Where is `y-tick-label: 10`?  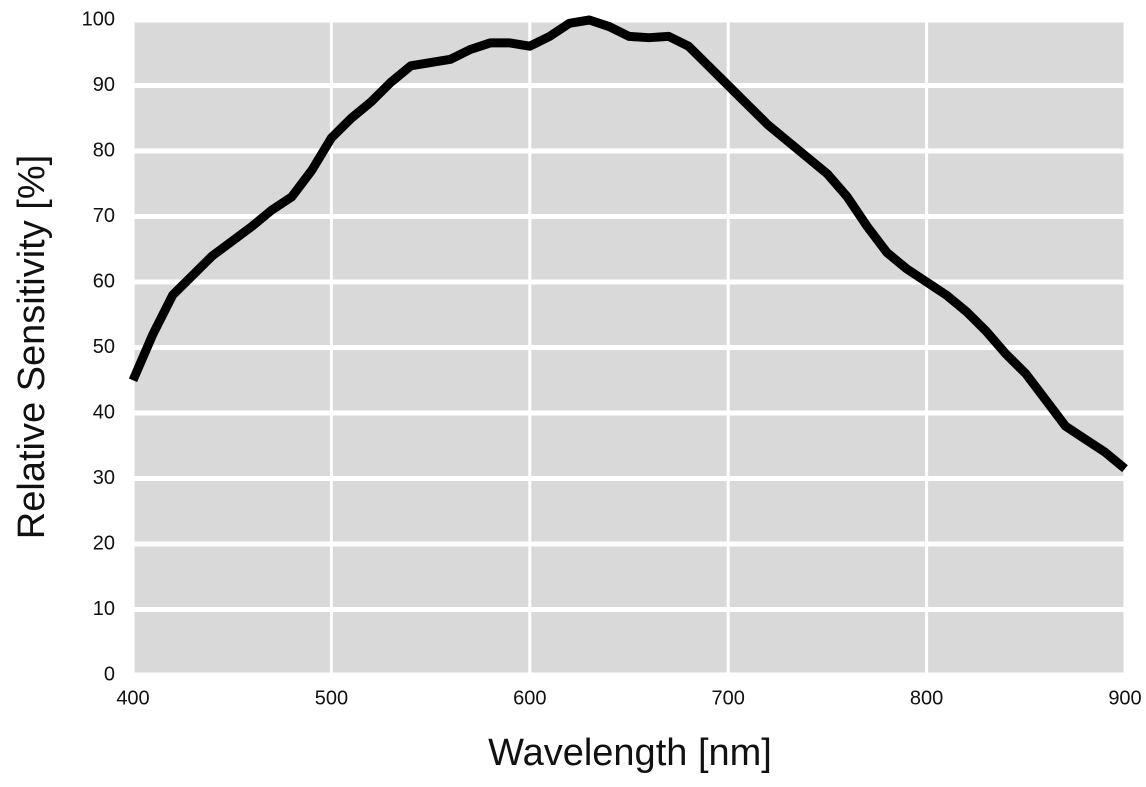
y-tick-label: 10 is located at coordinates (104, 609).